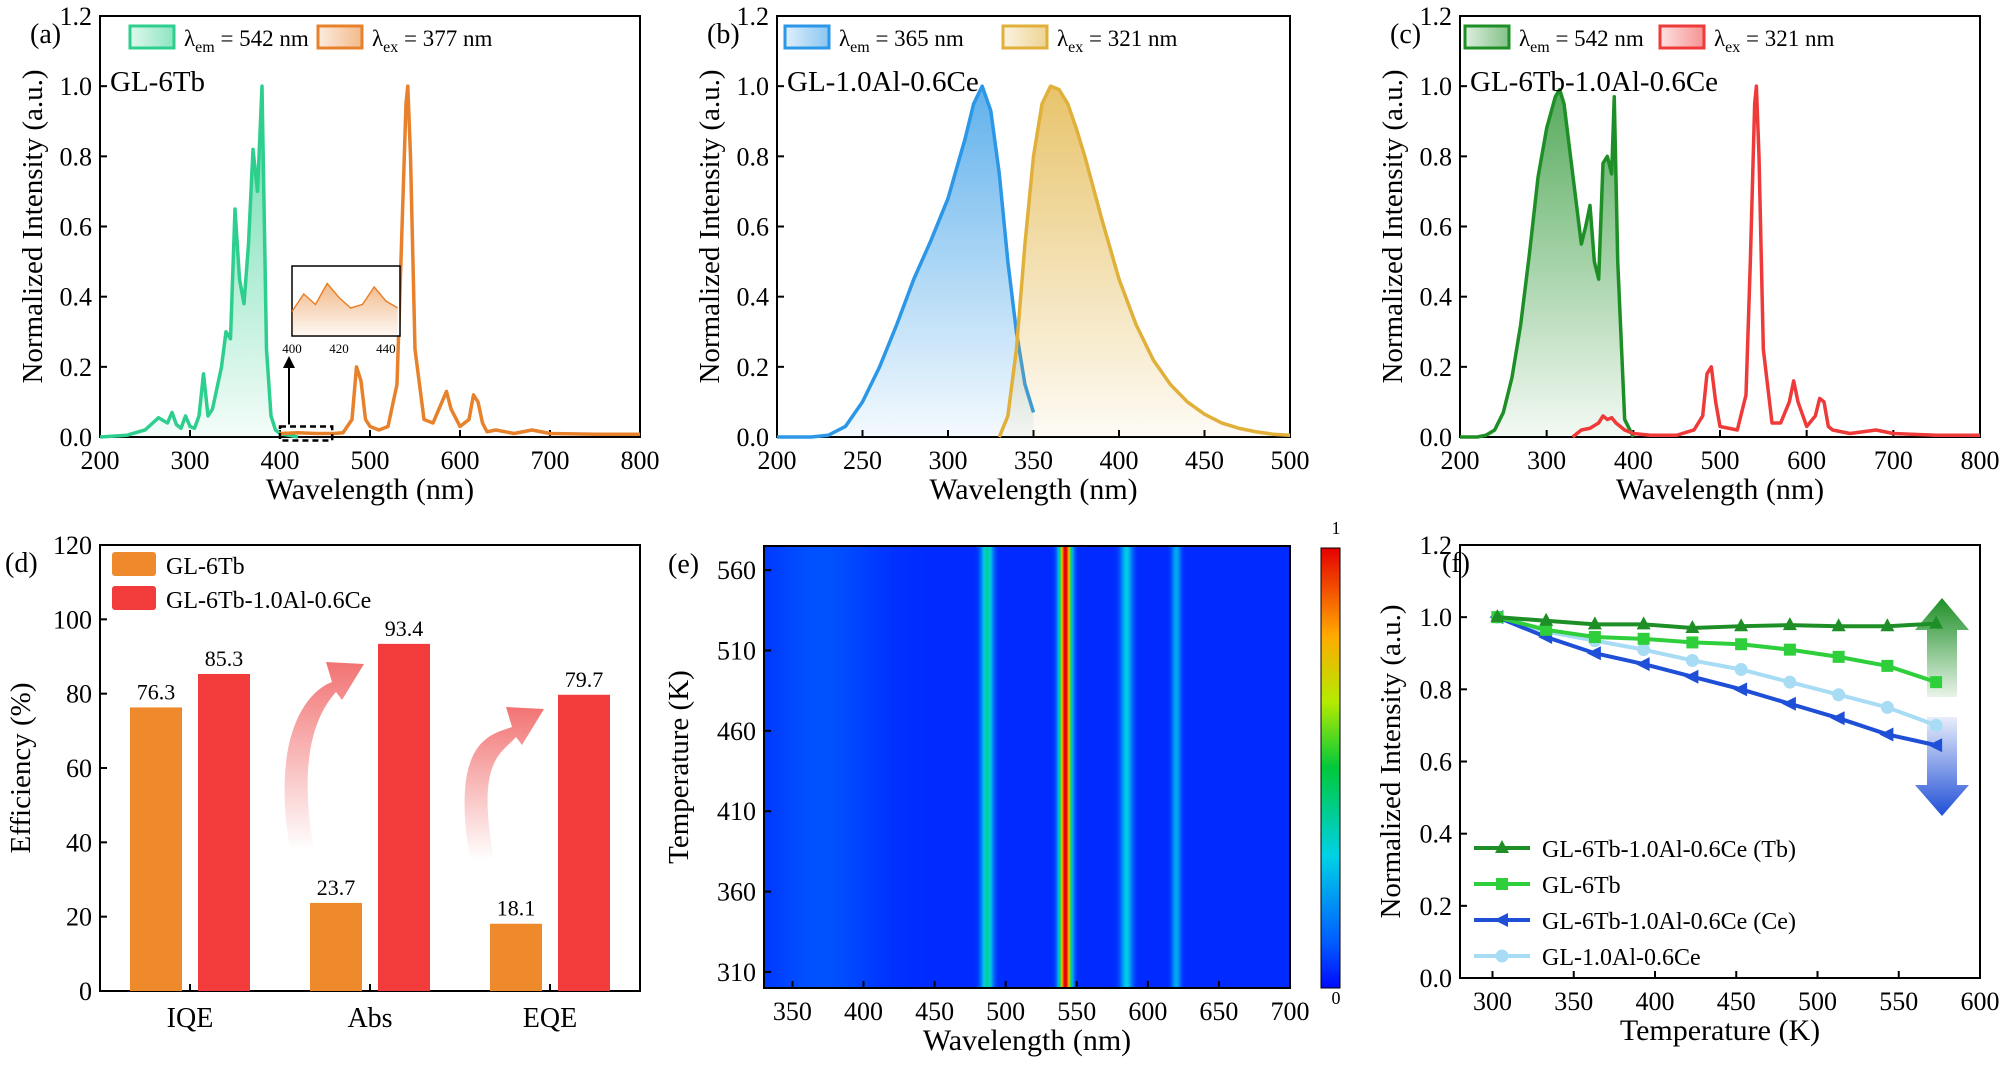  What do you see at coordinates (1898, 1001) in the screenshot?
I see `x-tick-label: 550` at bounding box center [1898, 1001].